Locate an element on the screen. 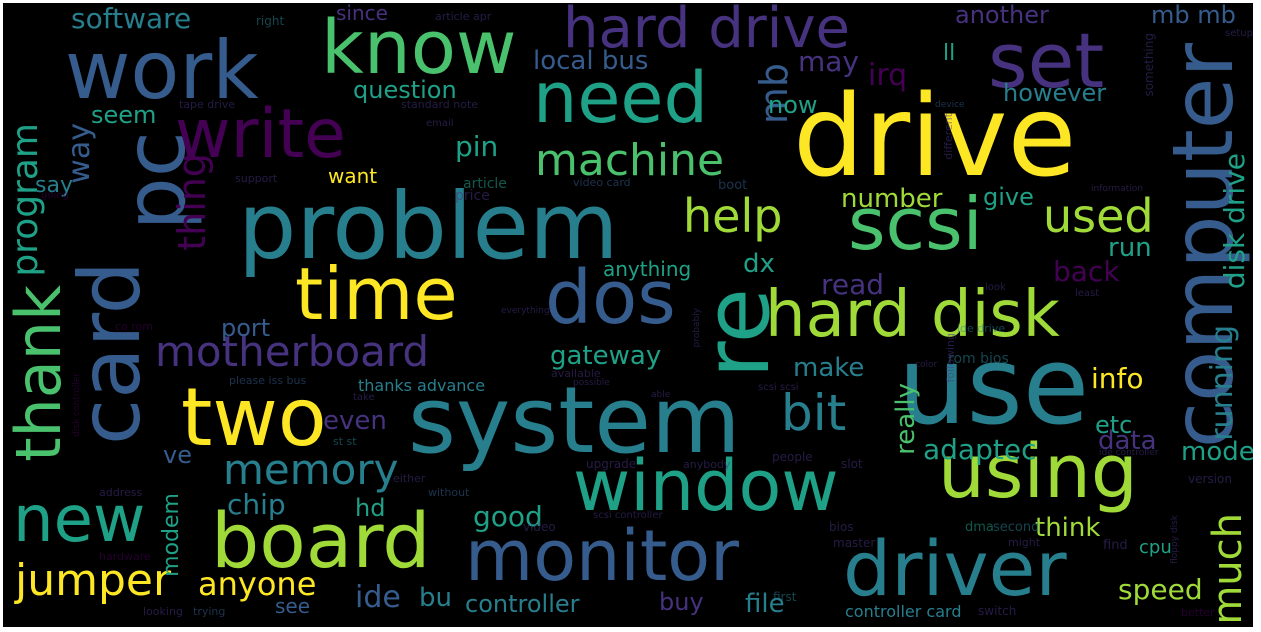  cloud-word-look: look is located at coordinates (995, 287).